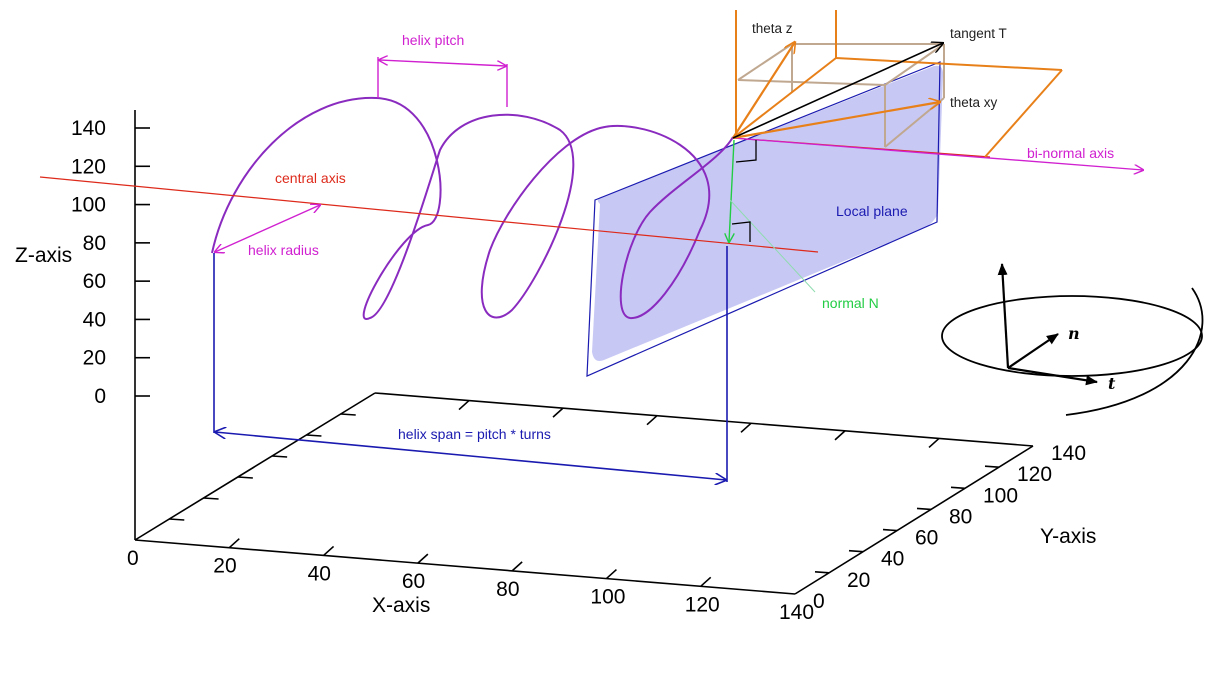 The width and height of the screenshot is (1215, 686). I want to click on floor-back-left-edge, so click(255, 466).